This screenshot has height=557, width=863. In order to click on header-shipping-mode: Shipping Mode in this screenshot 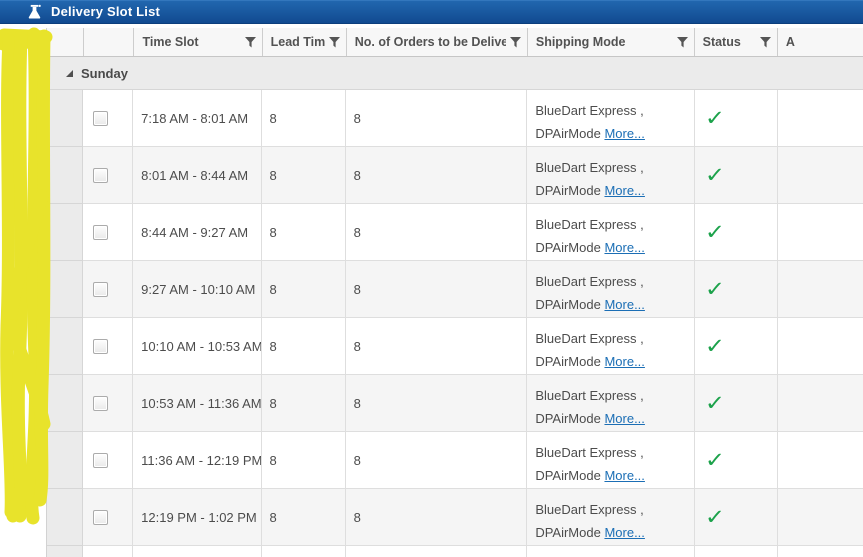, I will do `click(611, 42)`.